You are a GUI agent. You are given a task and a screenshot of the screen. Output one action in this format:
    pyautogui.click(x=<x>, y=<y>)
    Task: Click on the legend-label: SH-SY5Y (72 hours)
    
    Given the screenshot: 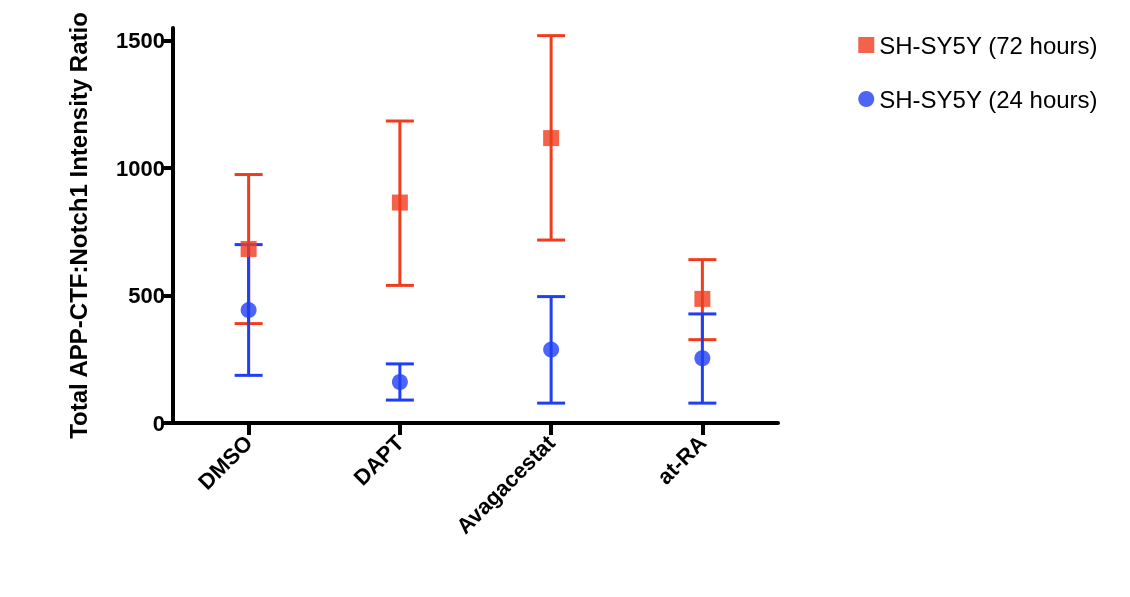 What is the action you would take?
    pyautogui.click(x=988, y=45)
    